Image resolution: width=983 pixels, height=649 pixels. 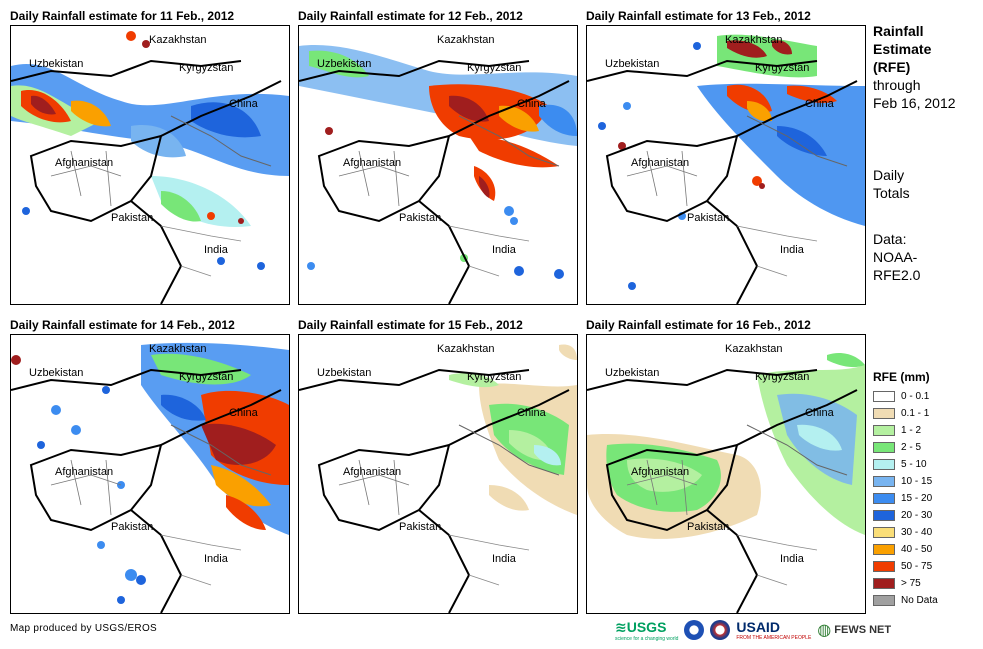 I want to click on legend-item: 2 - 5, so click(x=928, y=447).